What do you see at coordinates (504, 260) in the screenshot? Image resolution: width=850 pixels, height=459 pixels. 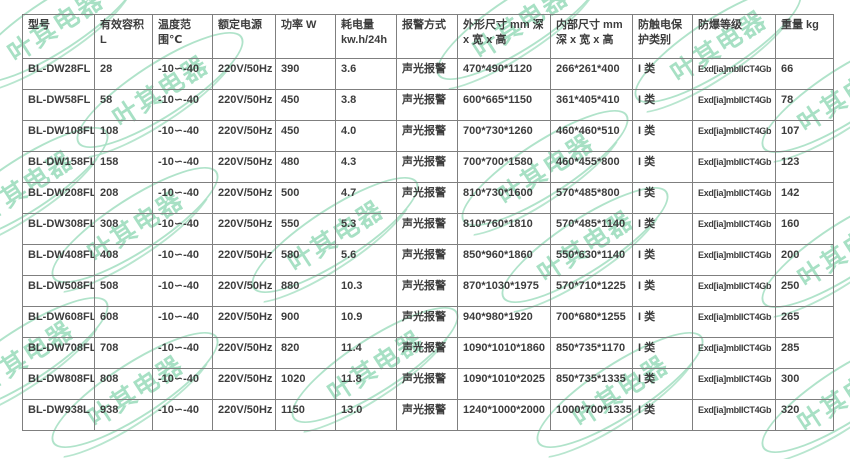 I see `table-cell: 850*960*1860` at bounding box center [504, 260].